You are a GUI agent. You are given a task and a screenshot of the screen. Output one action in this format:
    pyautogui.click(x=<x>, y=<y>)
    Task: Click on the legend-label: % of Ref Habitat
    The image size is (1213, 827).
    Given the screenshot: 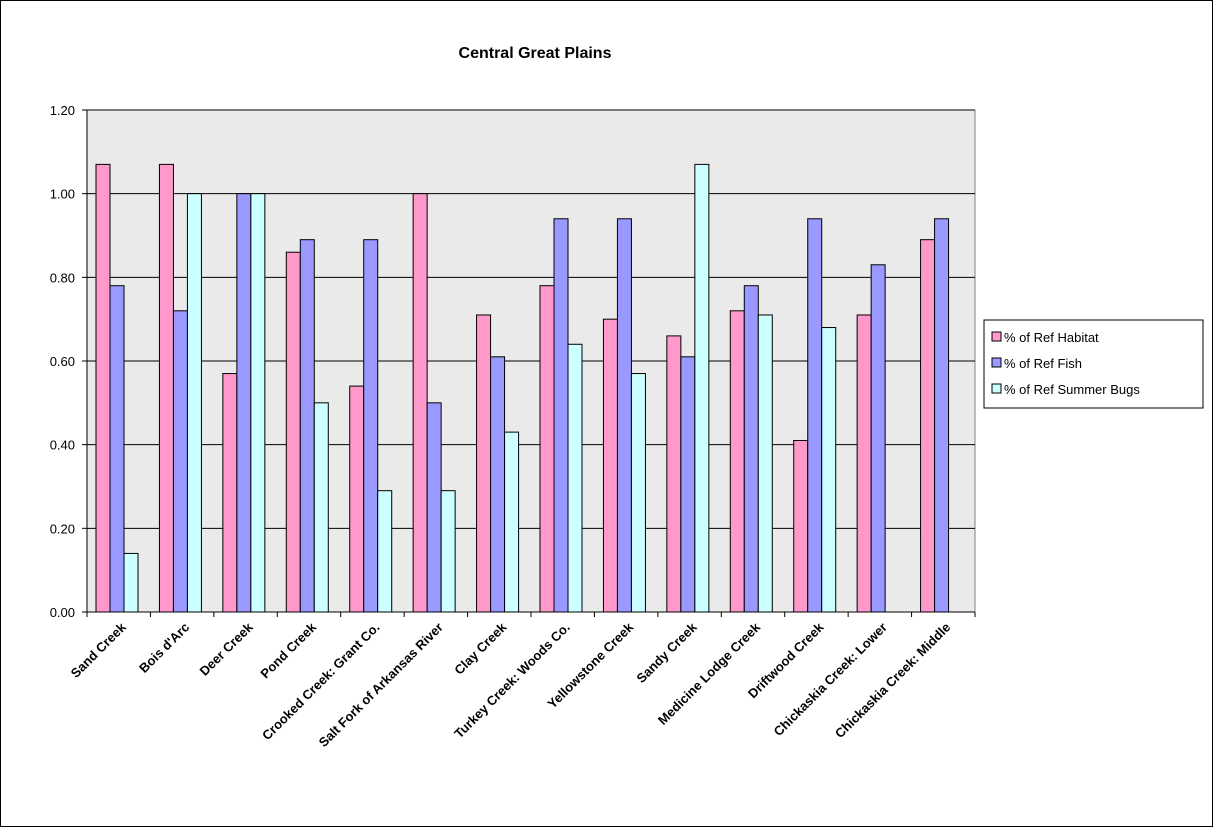 What is the action you would take?
    pyautogui.click(x=1051, y=337)
    